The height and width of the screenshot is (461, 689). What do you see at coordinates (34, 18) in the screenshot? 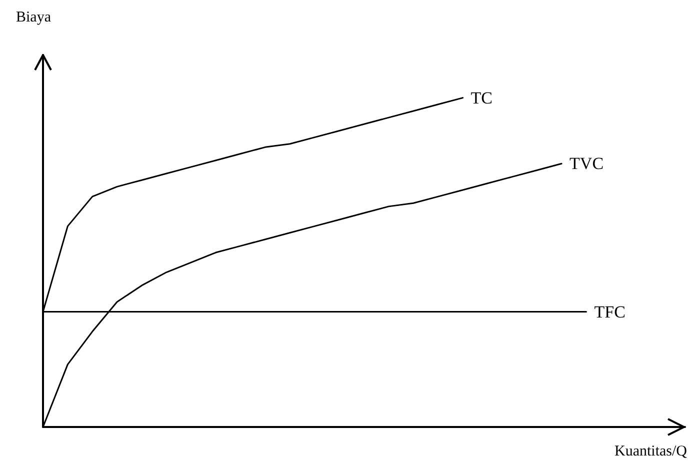
I see `y-axis-title: Biaya` at bounding box center [34, 18].